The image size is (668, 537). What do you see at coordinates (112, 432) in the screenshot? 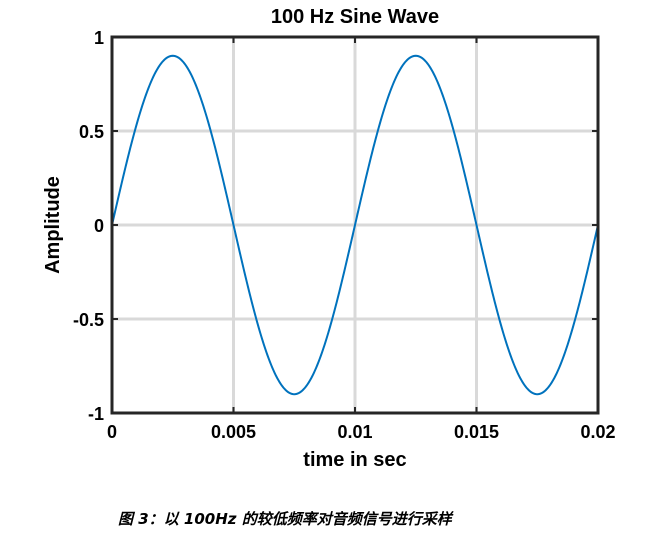
I see `x-tick-label: 0` at bounding box center [112, 432].